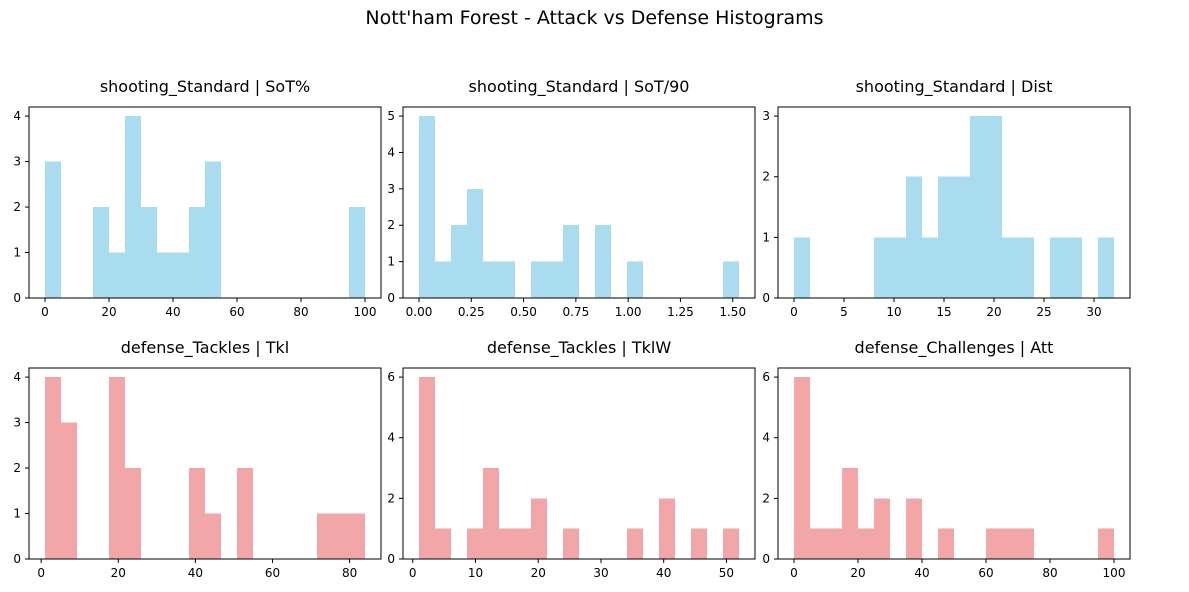  Describe the element at coordinates (391, 377) in the screenshot. I see `y-tick-label: 6` at that location.